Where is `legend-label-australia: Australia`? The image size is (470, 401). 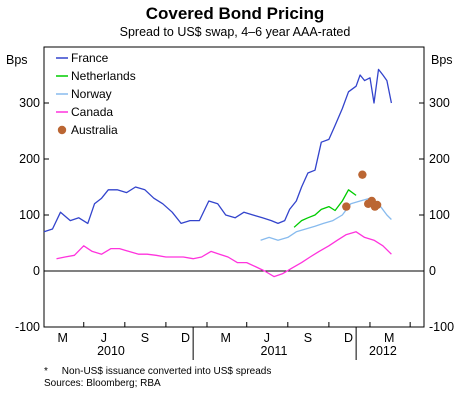
legend-label-australia: Australia is located at coordinates (94, 130).